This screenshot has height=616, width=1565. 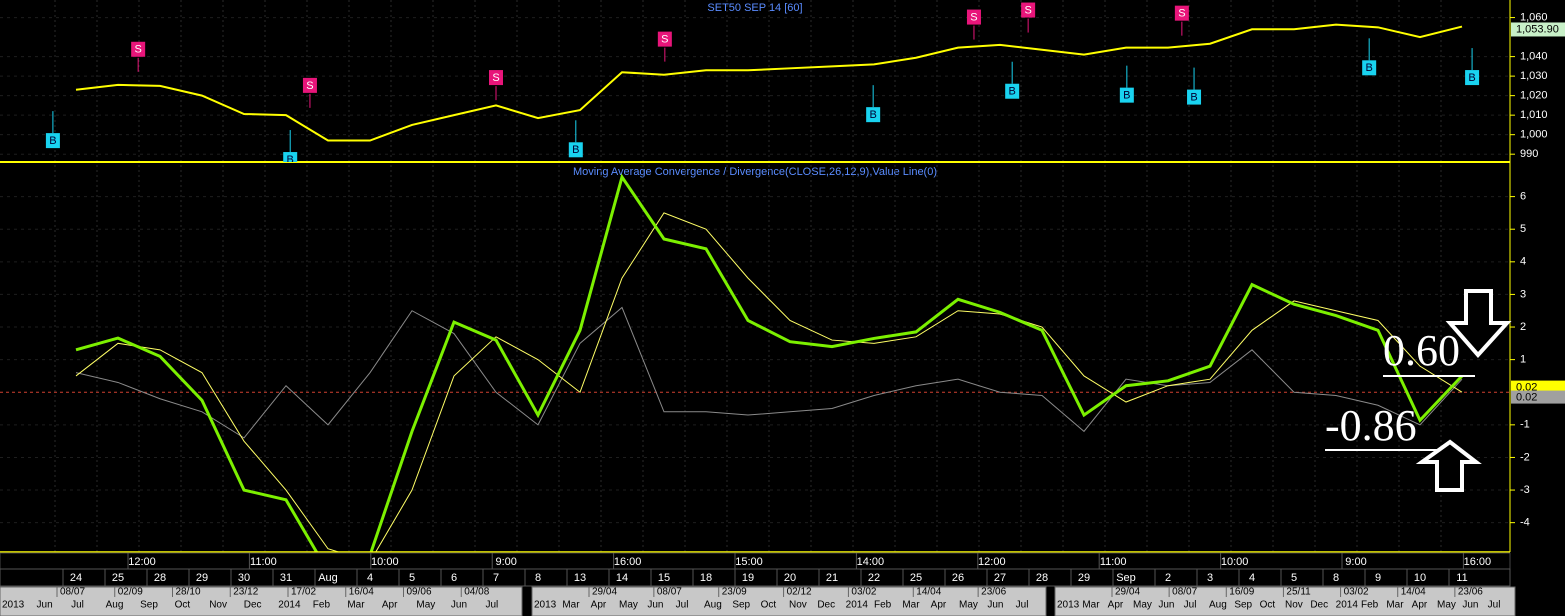 I want to click on scroll-date: 23/12, so click(x=245, y=592).